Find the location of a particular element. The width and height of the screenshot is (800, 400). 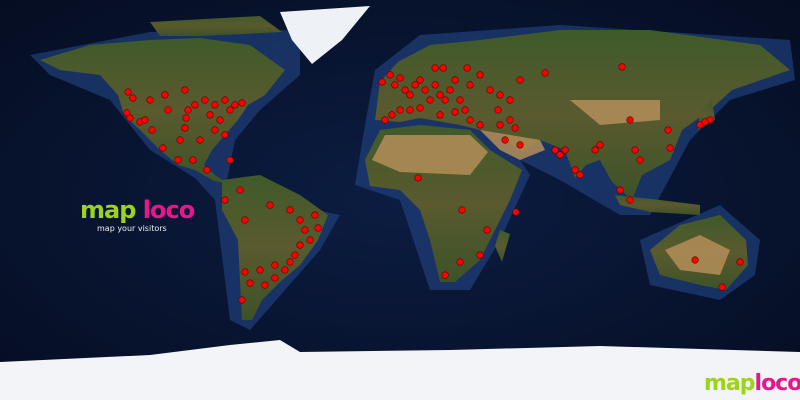

madagascar is located at coordinates (502, 246).